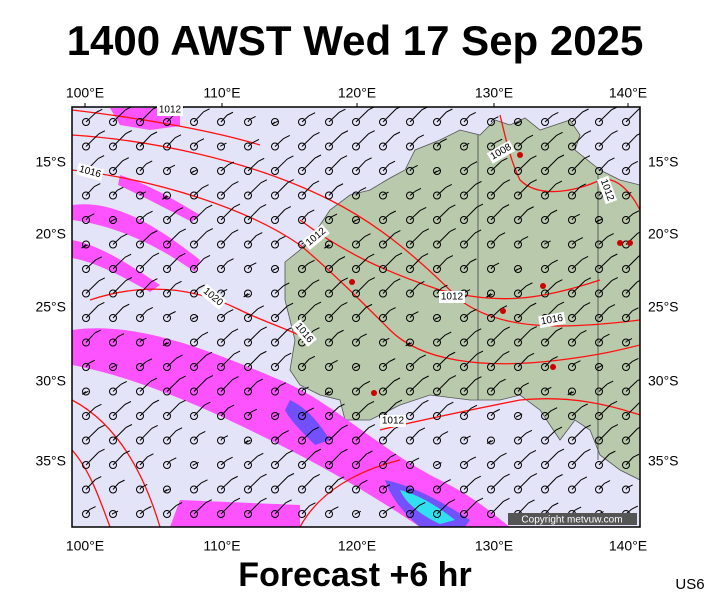 The image size is (711, 605). I want to click on chart-code: US6, so click(689, 584).